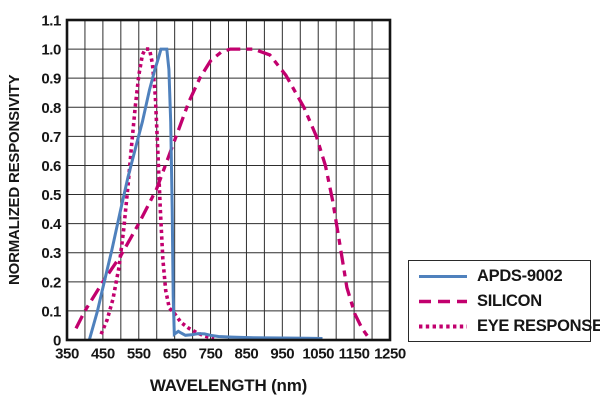 The height and width of the screenshot is (407, 600). Describe the element at coordinates (318, 354) in the screenshot. I see `x-tick-label: 1050` at that location.